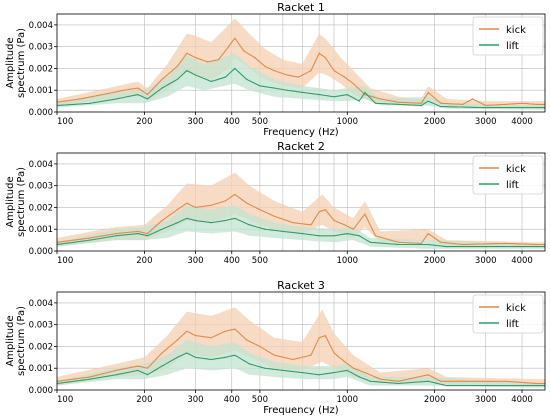 This screenshot has height=419, width=550. I want to click on y-tick-label: 0.002, so click(41, 69).